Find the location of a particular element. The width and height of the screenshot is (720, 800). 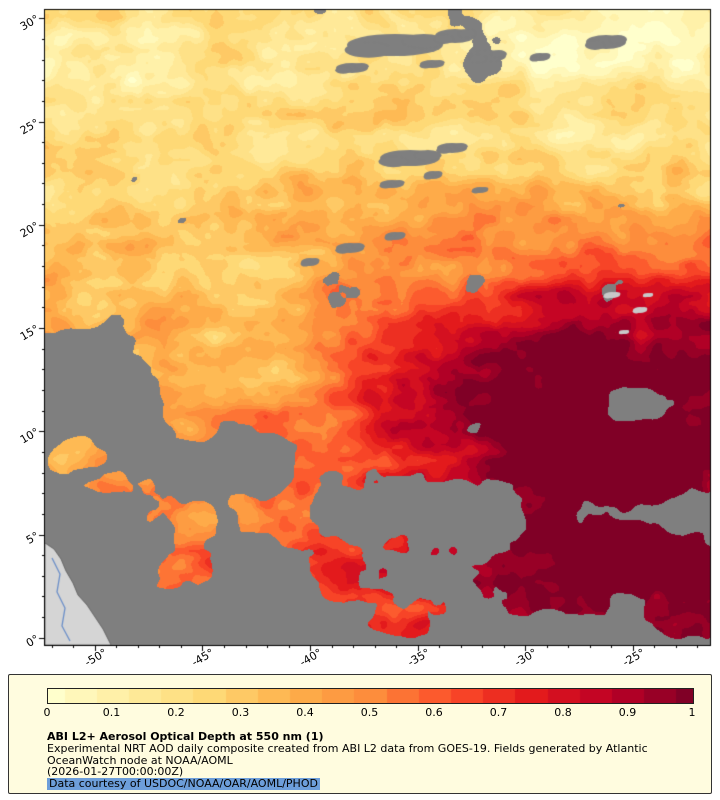

colorbar-tick-label: 0.2 is located at coordinates (176, 712).